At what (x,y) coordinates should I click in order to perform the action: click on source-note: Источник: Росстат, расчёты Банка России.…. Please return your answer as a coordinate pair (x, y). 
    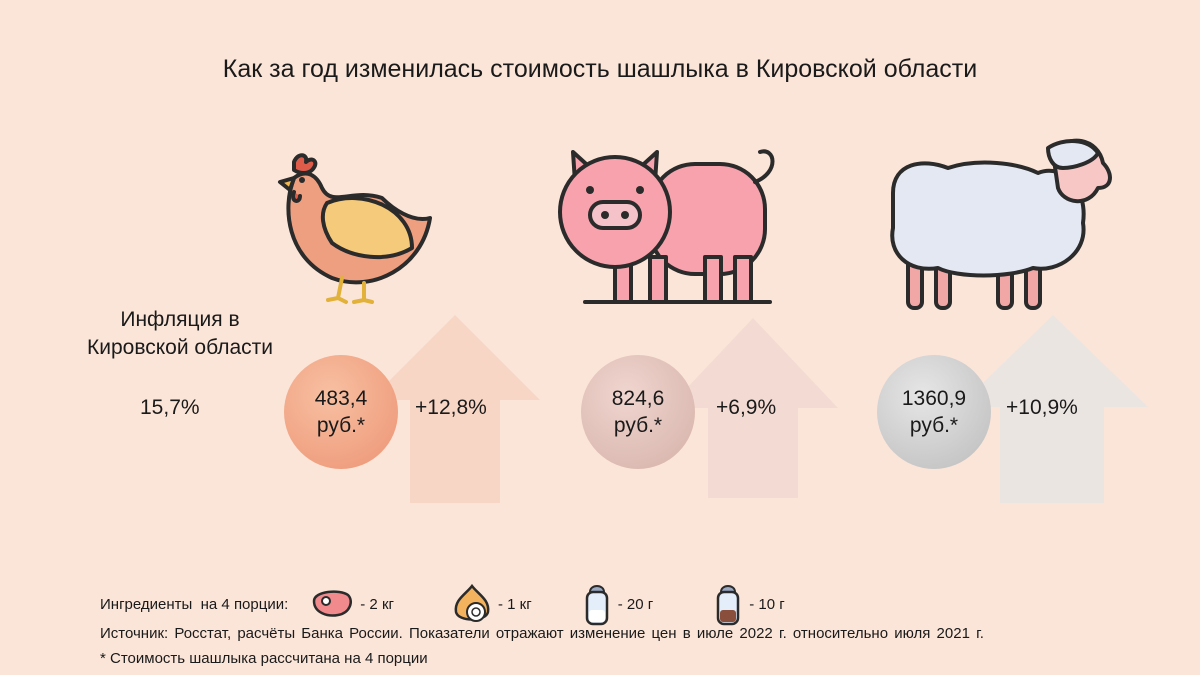
    Looking at the image, I should click on (542, 633).